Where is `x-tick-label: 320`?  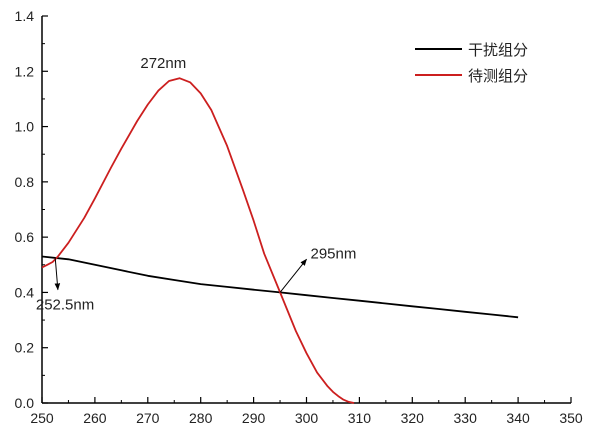 x-tick-label: 320 is located at coordinates (413, 418).